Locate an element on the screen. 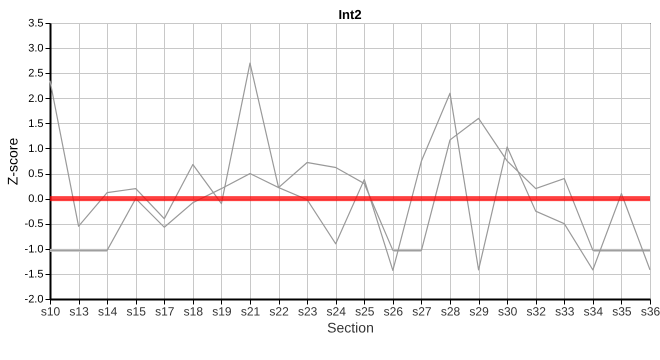  x-tick-label: s32 is located at coordinates (536, 311).